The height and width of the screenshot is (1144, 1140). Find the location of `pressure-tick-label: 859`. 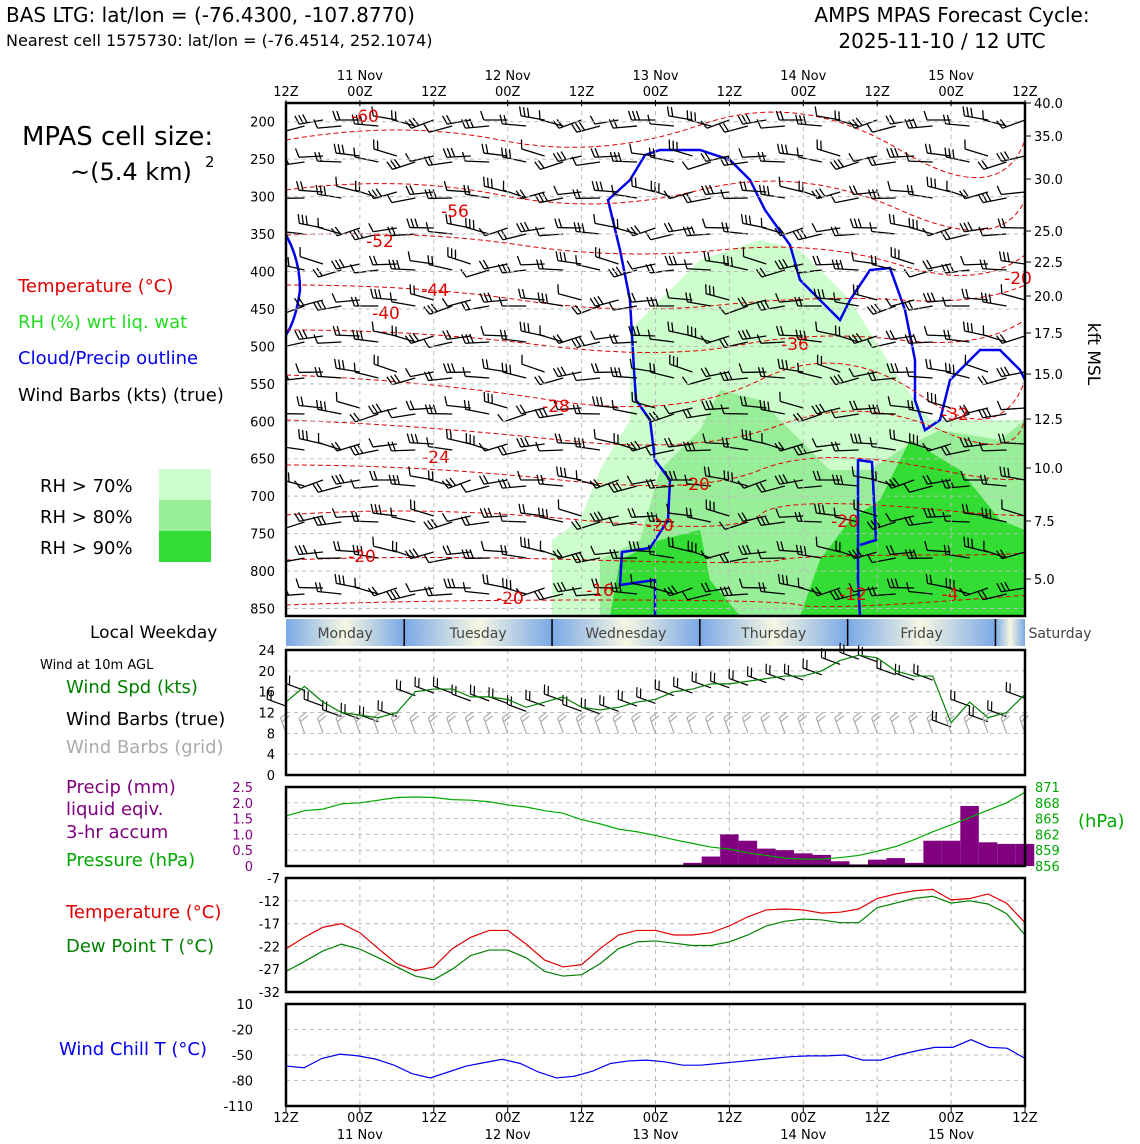

pressure-tick-label: 859 is located at coordinates (1047, 851).